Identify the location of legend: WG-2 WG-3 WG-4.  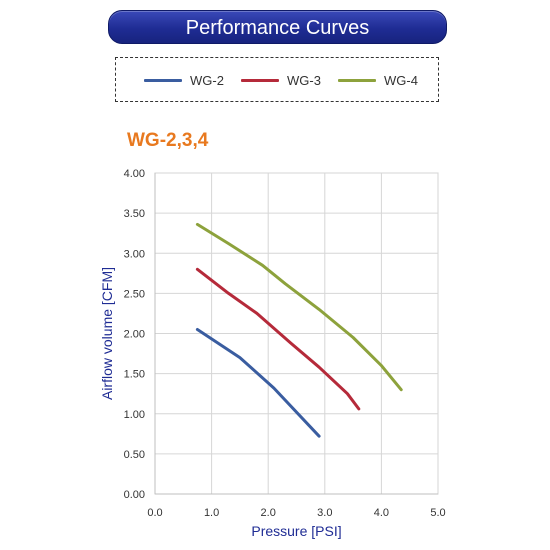
(277, 79).